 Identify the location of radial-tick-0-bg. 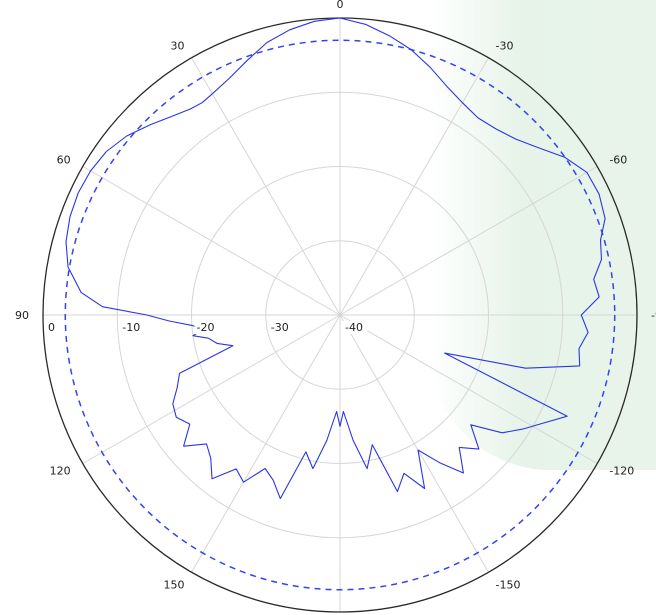
(51, 327).